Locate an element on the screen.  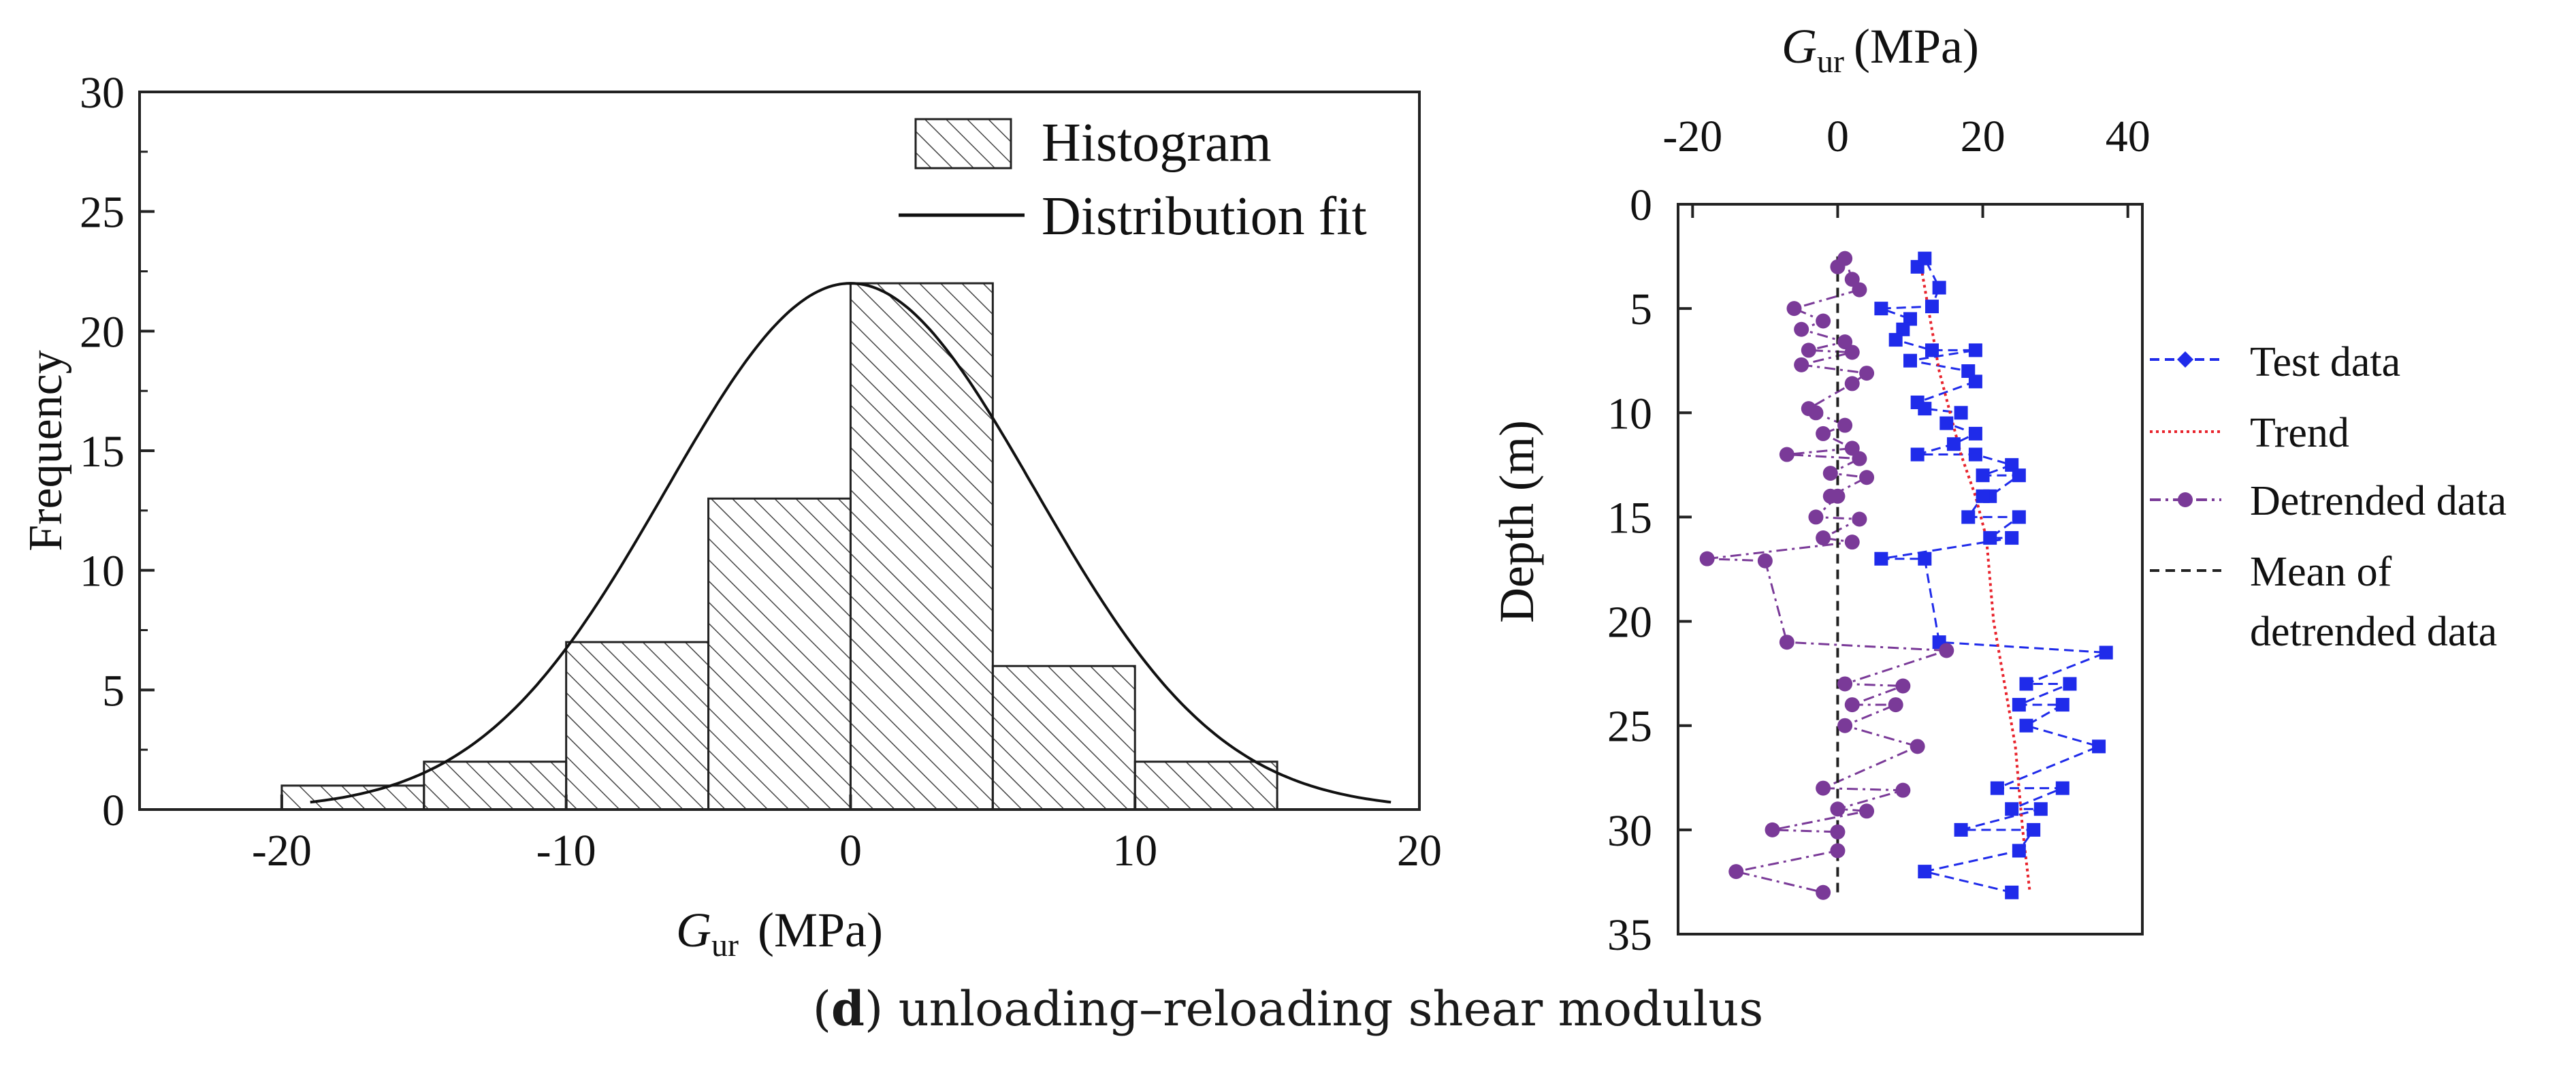
depth-plot-frame is located at coordinates (1911, 569).